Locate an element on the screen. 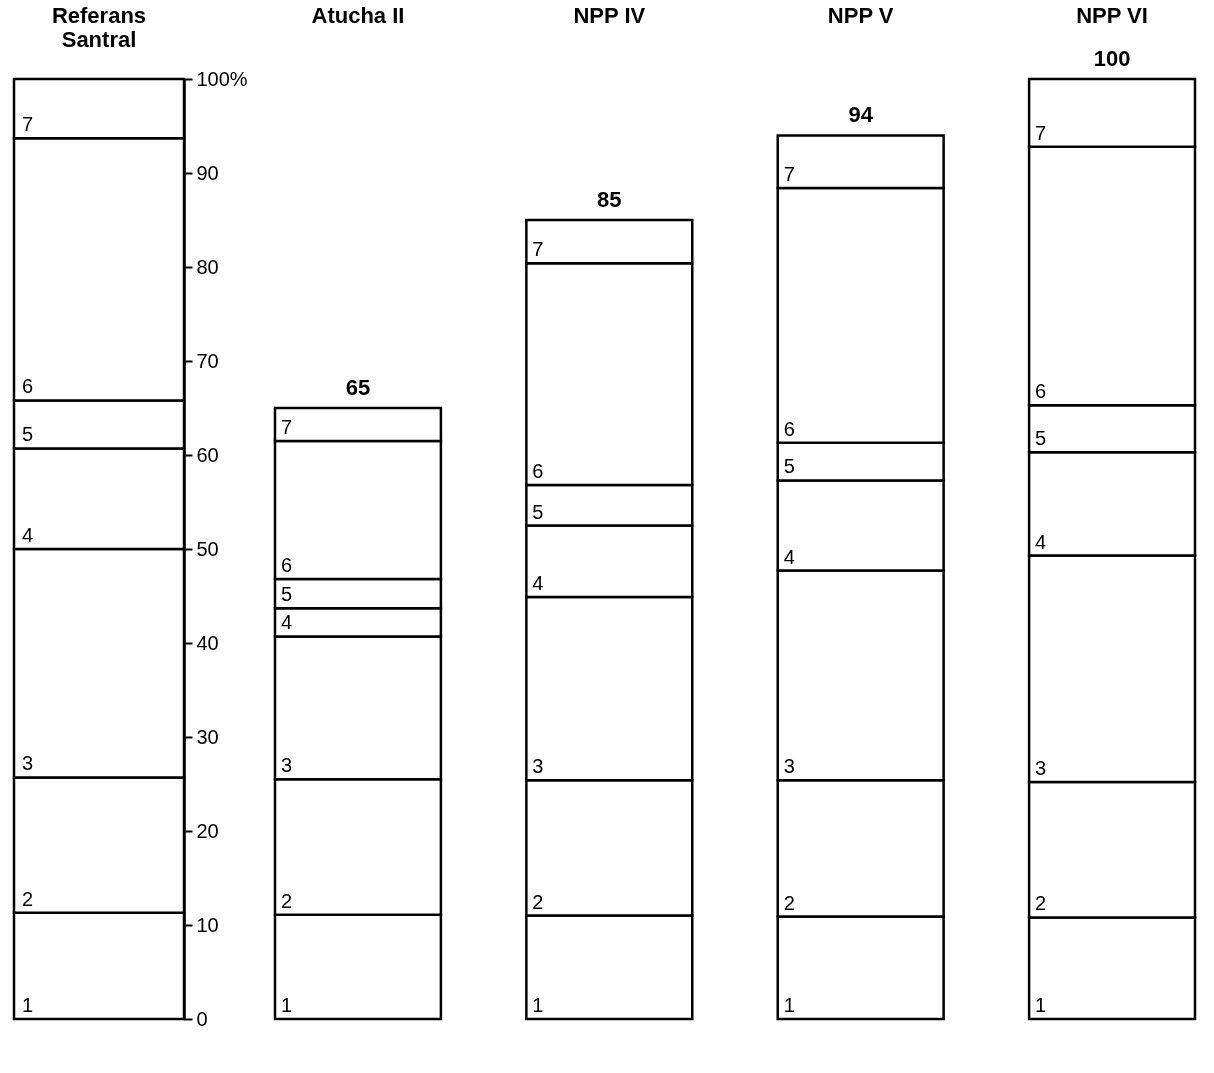 Image resolution: width=1214 pixels, height=1073 pixels. series-label: 3 is located at coordinates (28, 763).